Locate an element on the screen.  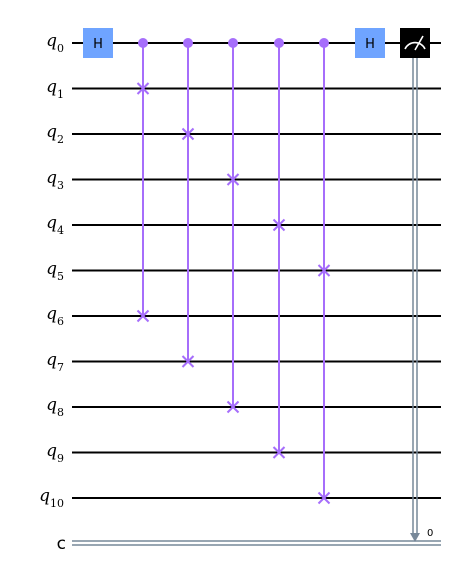
meter-needle-icon is located at coordinates (419, 43).